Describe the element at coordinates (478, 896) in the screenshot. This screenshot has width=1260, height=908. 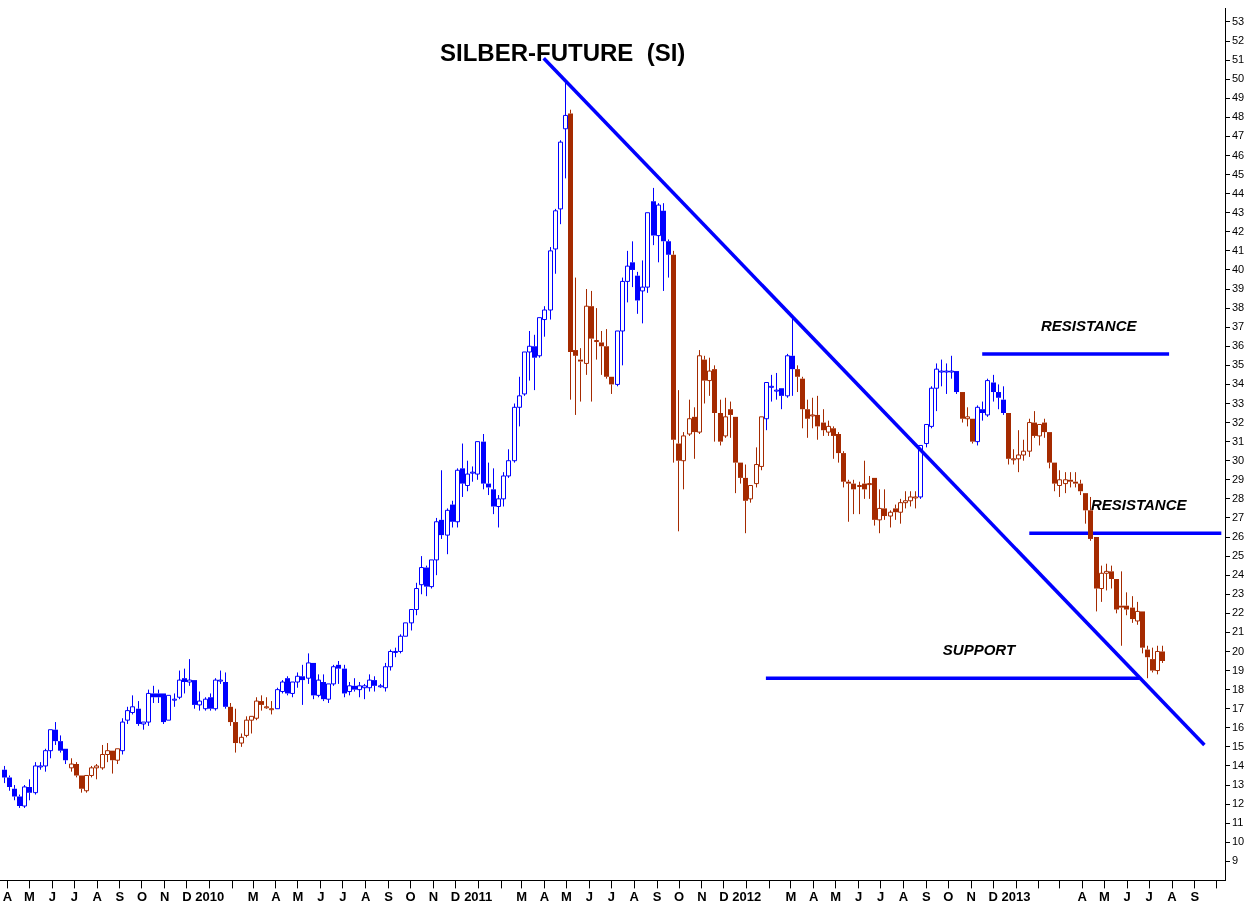
I see `x-tick-label: 2011` at that location.